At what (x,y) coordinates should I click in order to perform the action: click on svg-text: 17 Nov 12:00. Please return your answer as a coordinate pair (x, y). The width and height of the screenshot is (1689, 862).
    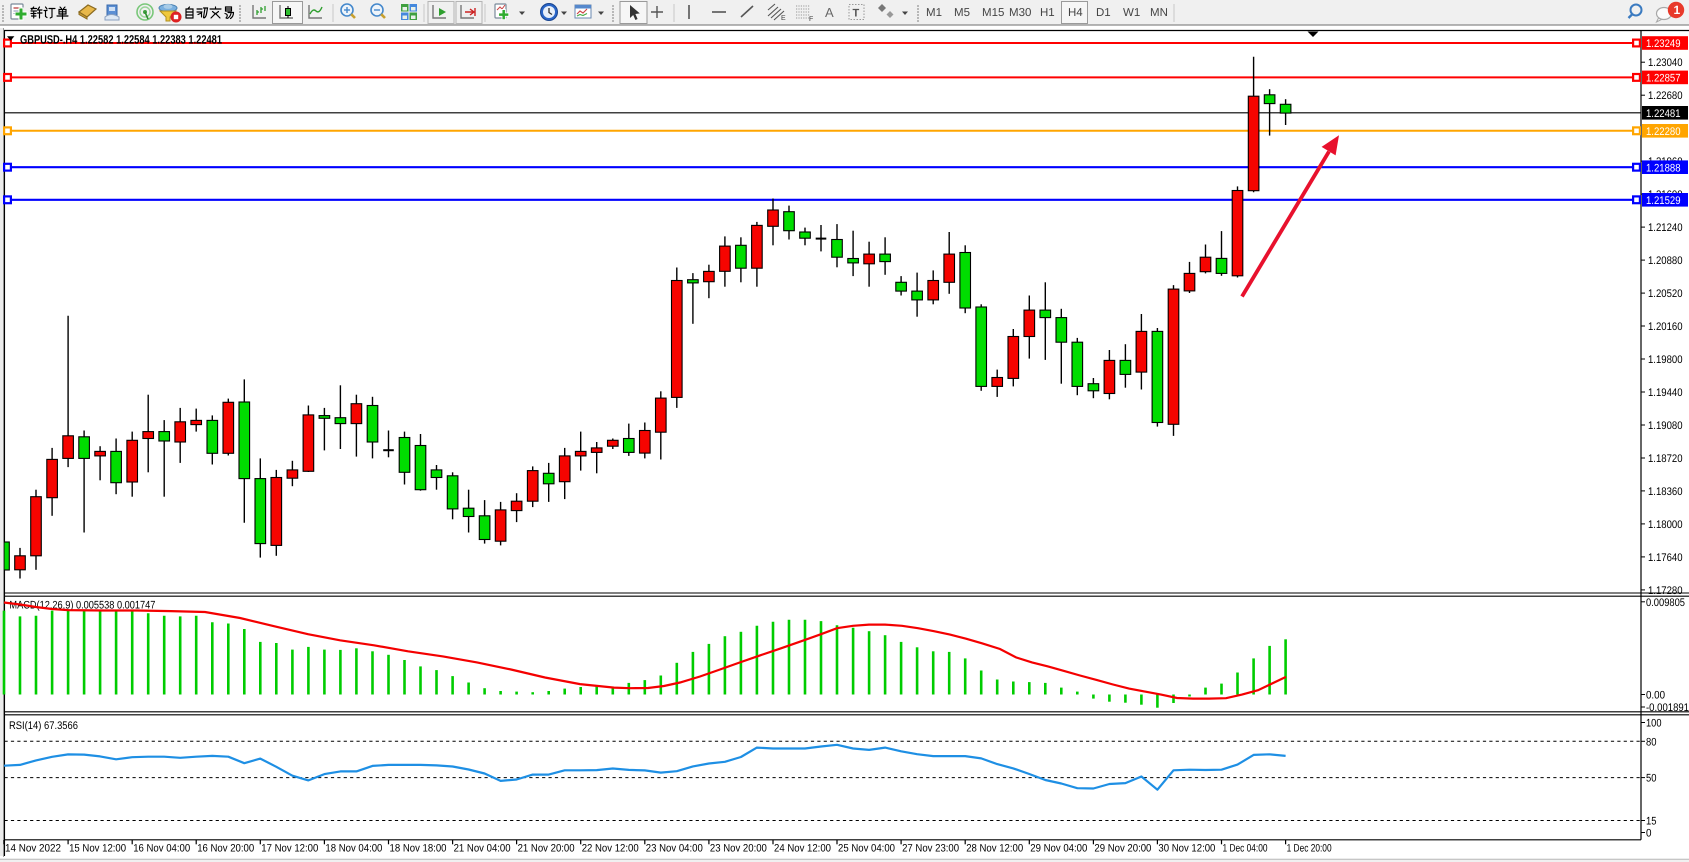
    Looking at the image, I should click on (289, 849).